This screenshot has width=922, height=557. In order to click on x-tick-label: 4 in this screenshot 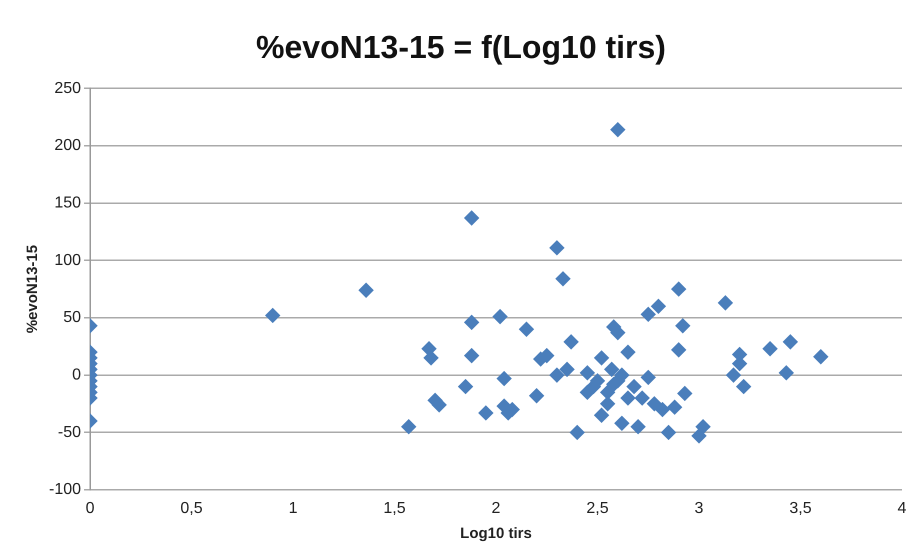, I will do `click(902, 508)`.